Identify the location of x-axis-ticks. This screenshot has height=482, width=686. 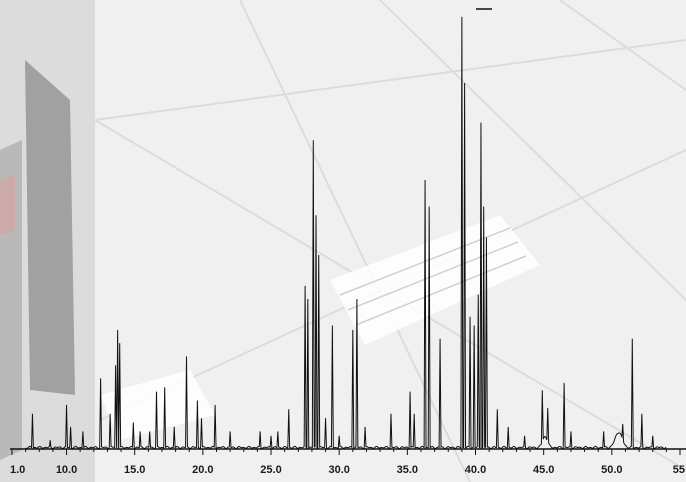
(346, 452).